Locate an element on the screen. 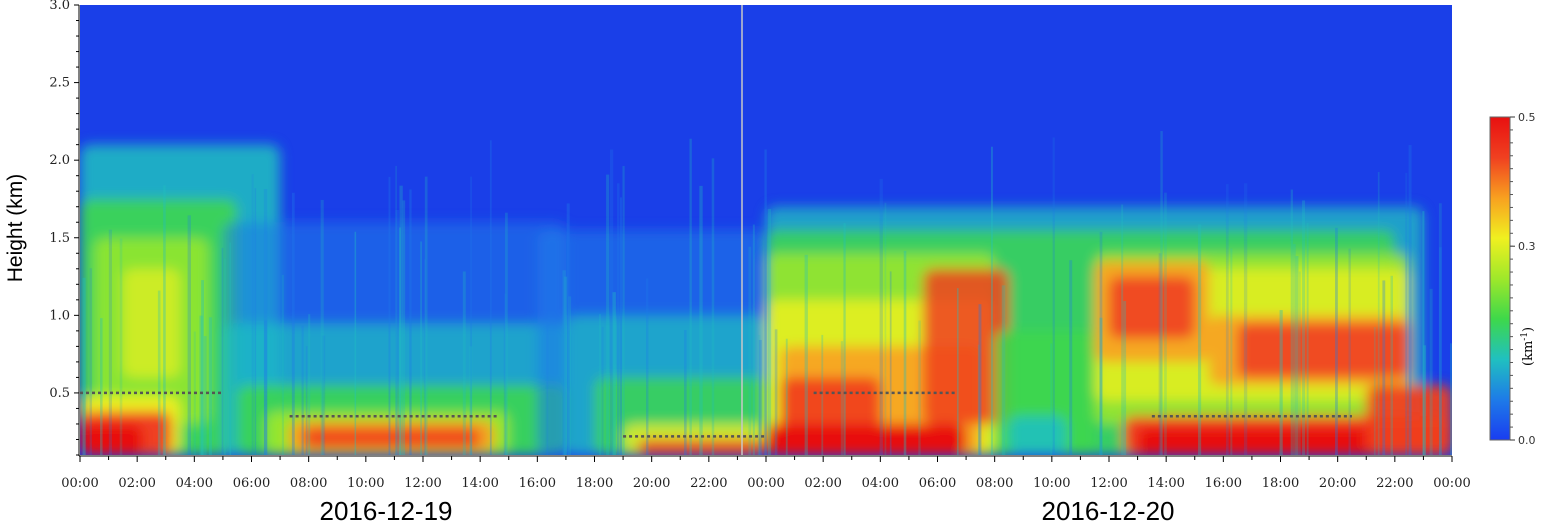 The image size is (1543, 522). date-label-day2: 2016-12-20 is located at coordinates (1108, 509).